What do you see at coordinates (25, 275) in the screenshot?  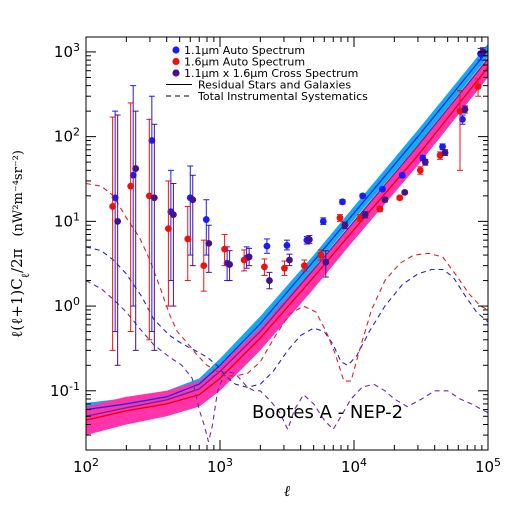 I see `y-axis-title-sub: ℓ` at bounding box center [25, 275].